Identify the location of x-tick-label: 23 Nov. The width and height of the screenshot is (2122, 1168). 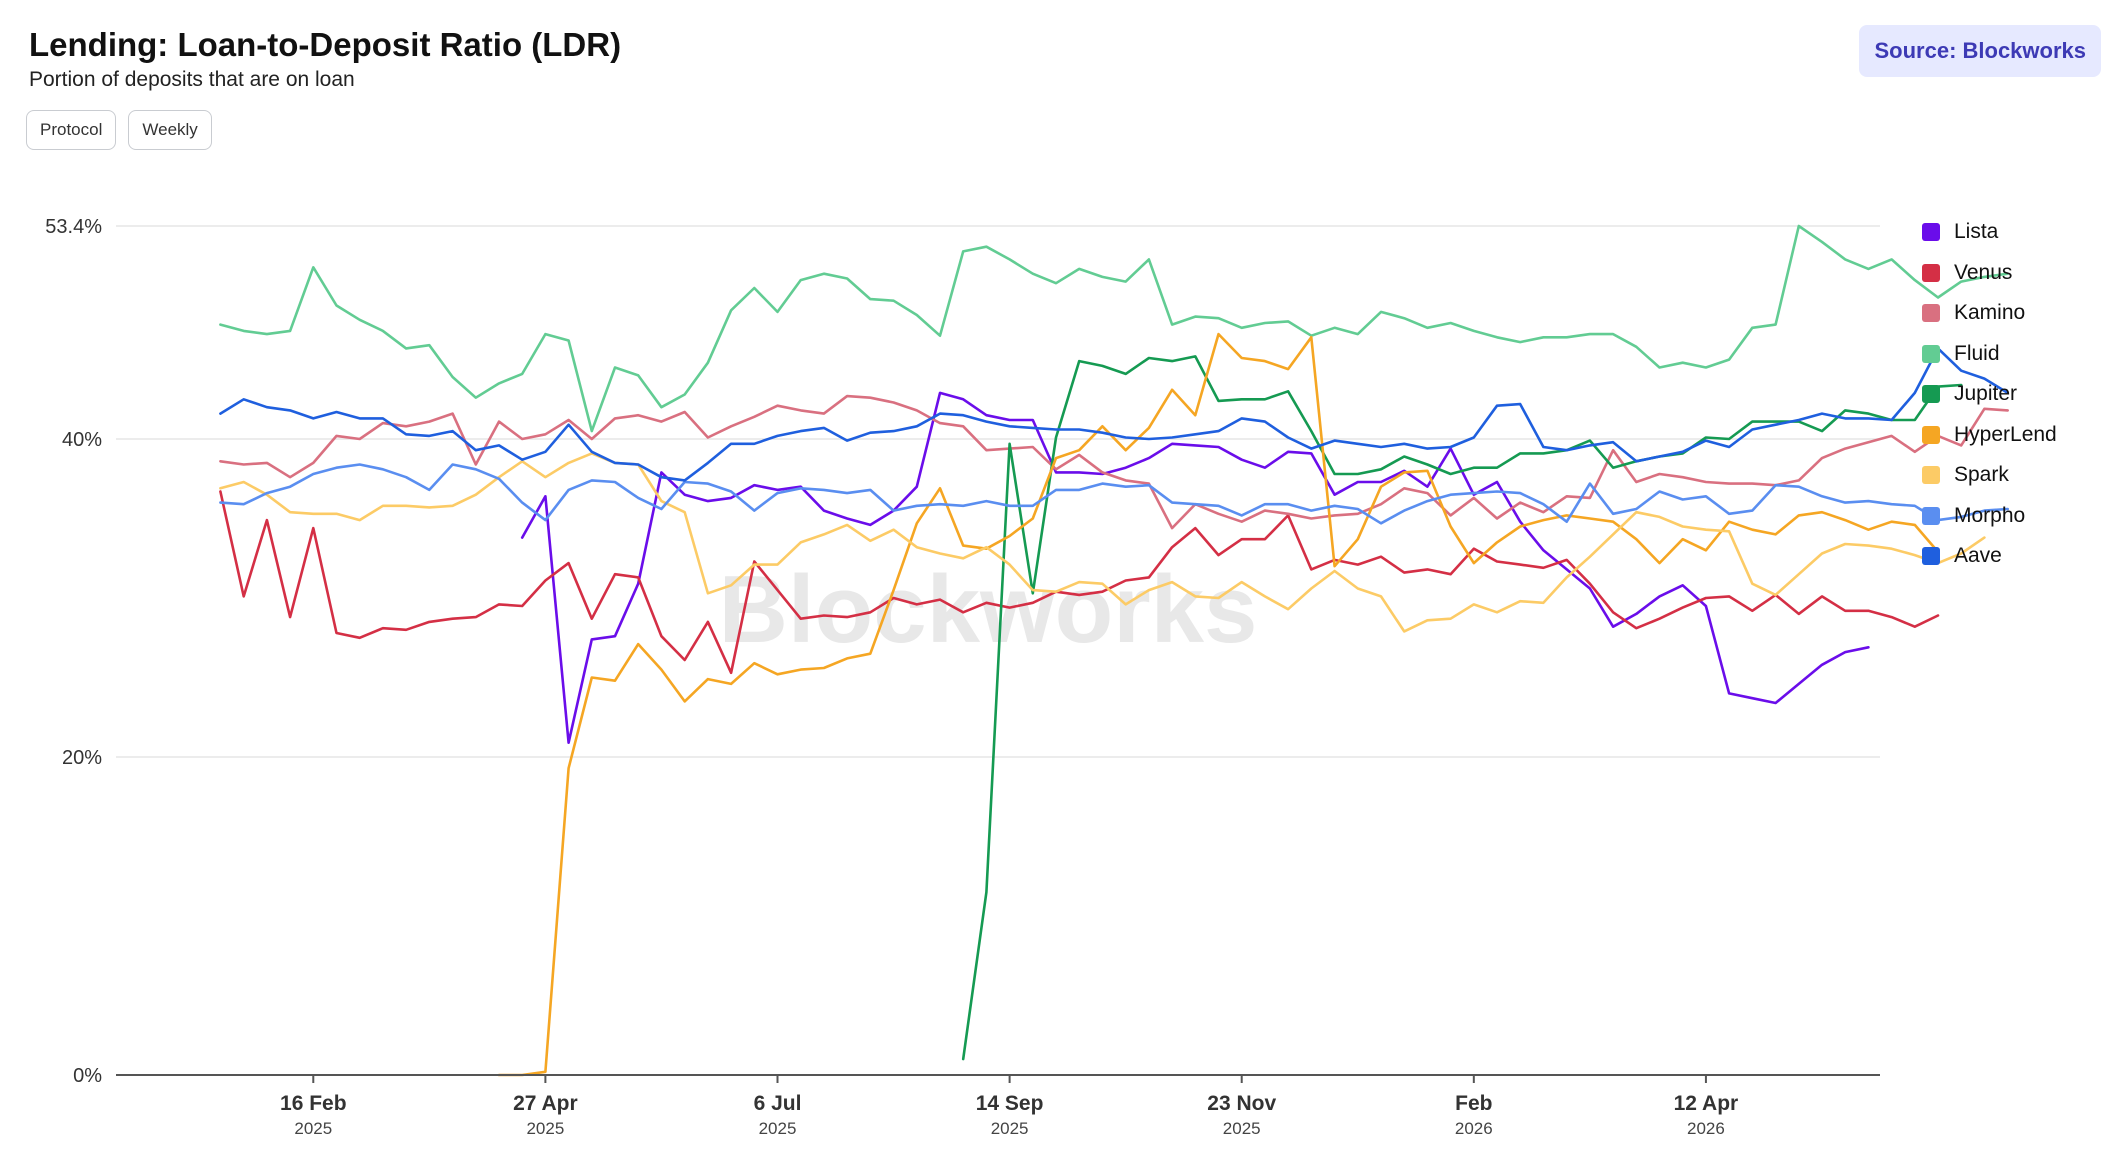
(1241, 1103).